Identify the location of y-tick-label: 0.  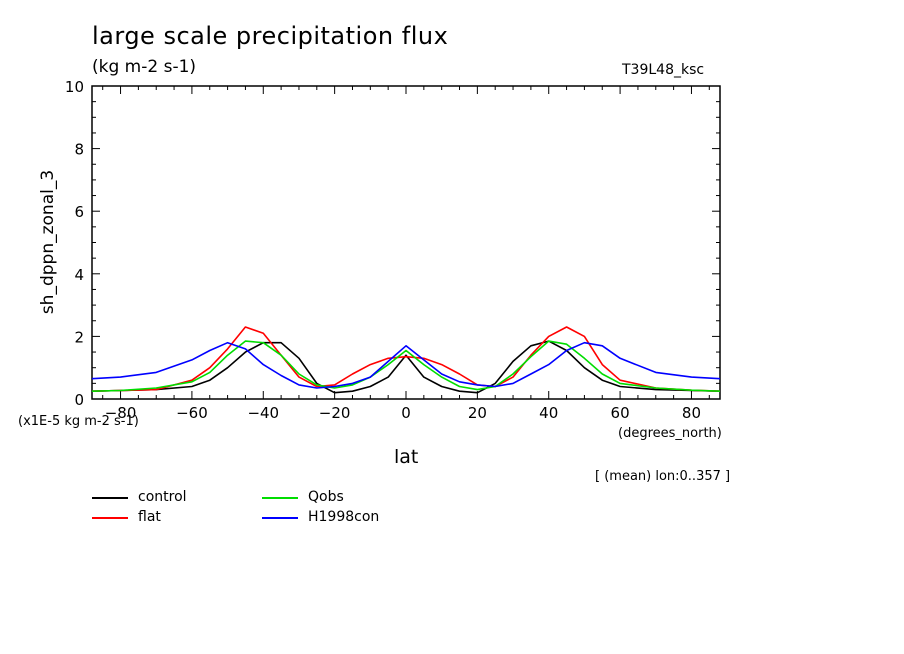
(79, 400).